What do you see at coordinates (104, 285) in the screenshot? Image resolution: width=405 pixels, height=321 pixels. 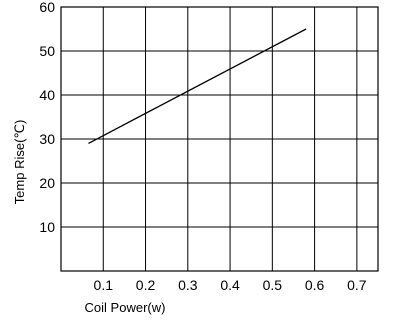 I see `x-tick-label: 0.1` at bounding box center [104, 285].